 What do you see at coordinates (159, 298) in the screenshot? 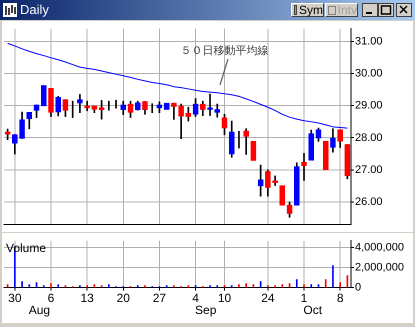
I see `x-tick-label: 27` at bounding box center [159, 298].